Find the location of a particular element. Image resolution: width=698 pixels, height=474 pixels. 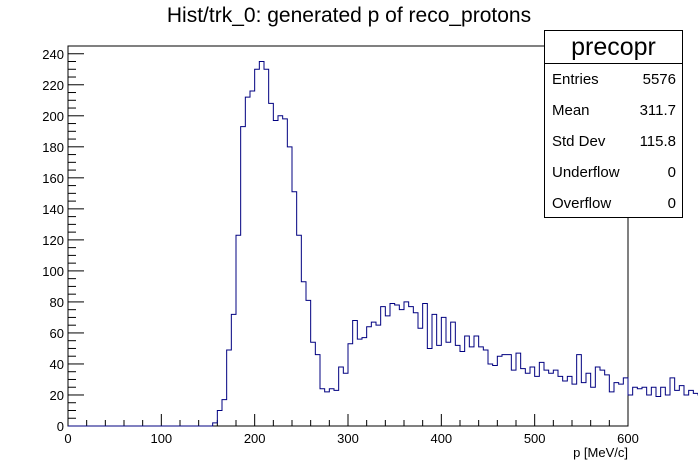

y-axis: 0 20 40 60 80 100 120 140 160 180 200 220 240 is located at coordinates (63, 239).